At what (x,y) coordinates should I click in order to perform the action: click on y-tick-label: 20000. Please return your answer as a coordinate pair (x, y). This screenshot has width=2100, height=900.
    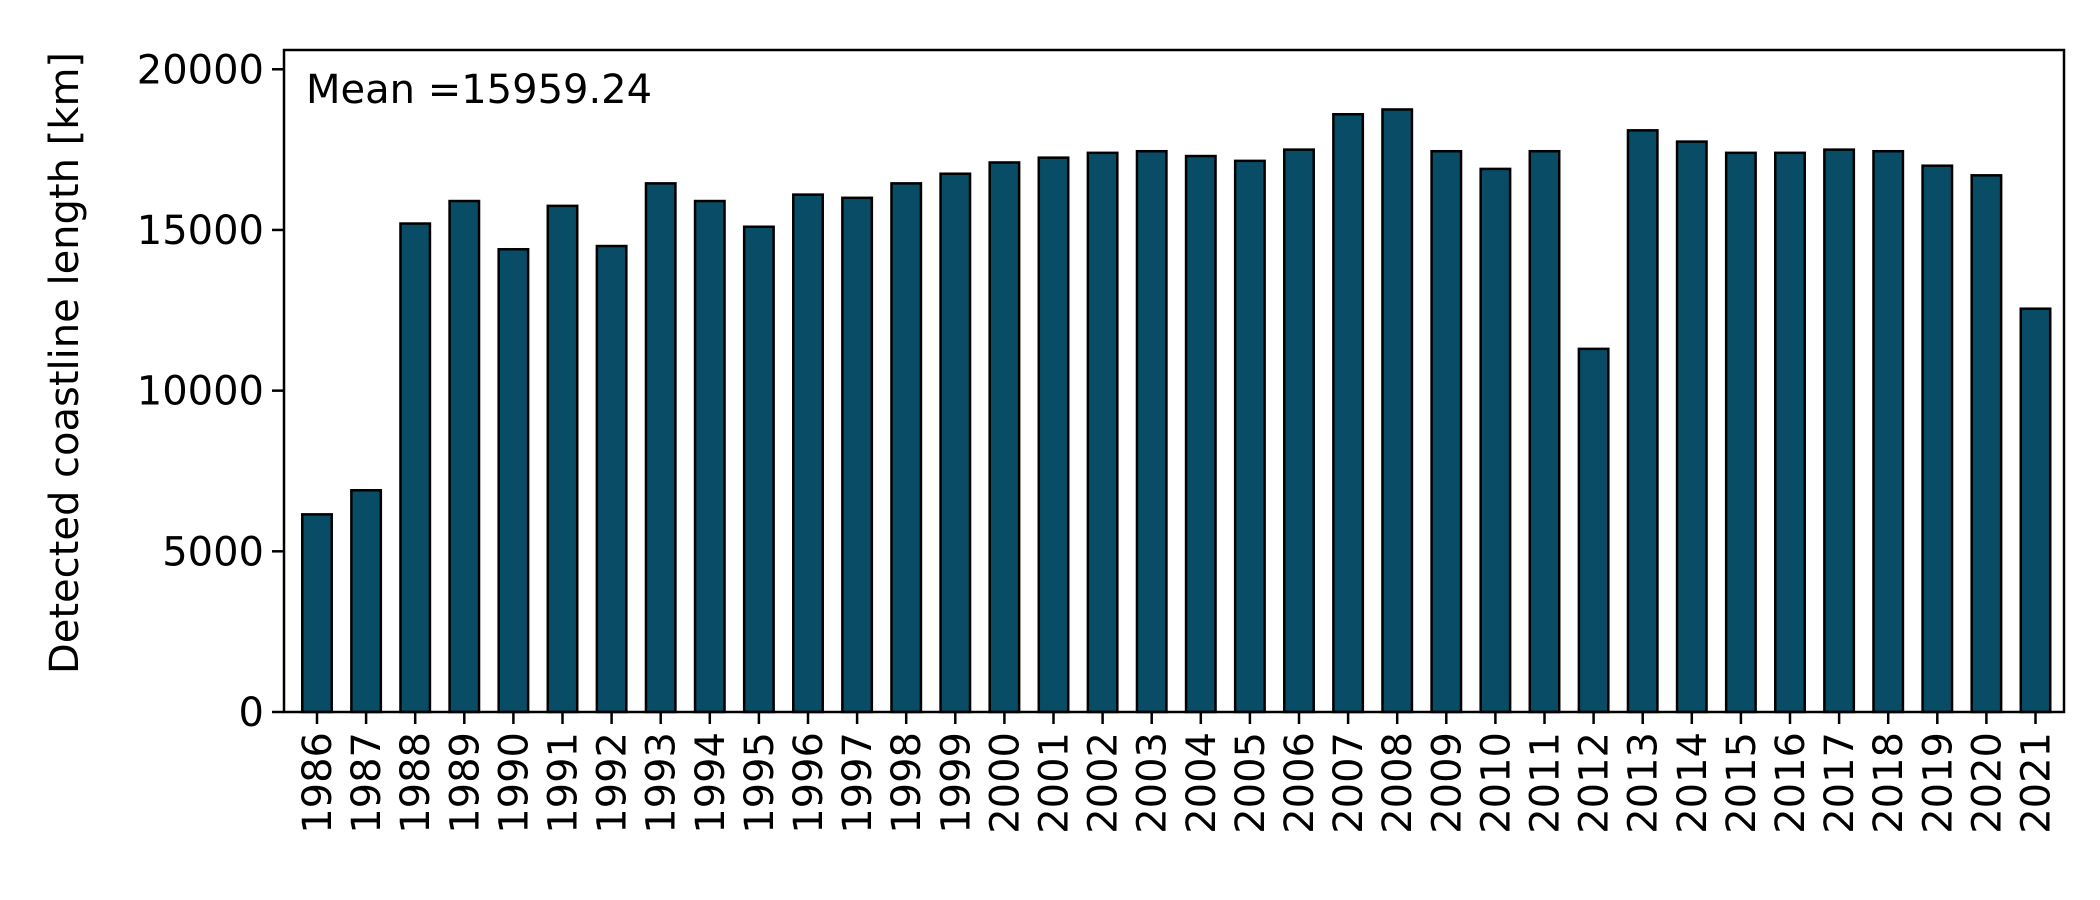
    Looking at the image, I should click on (200, 70).